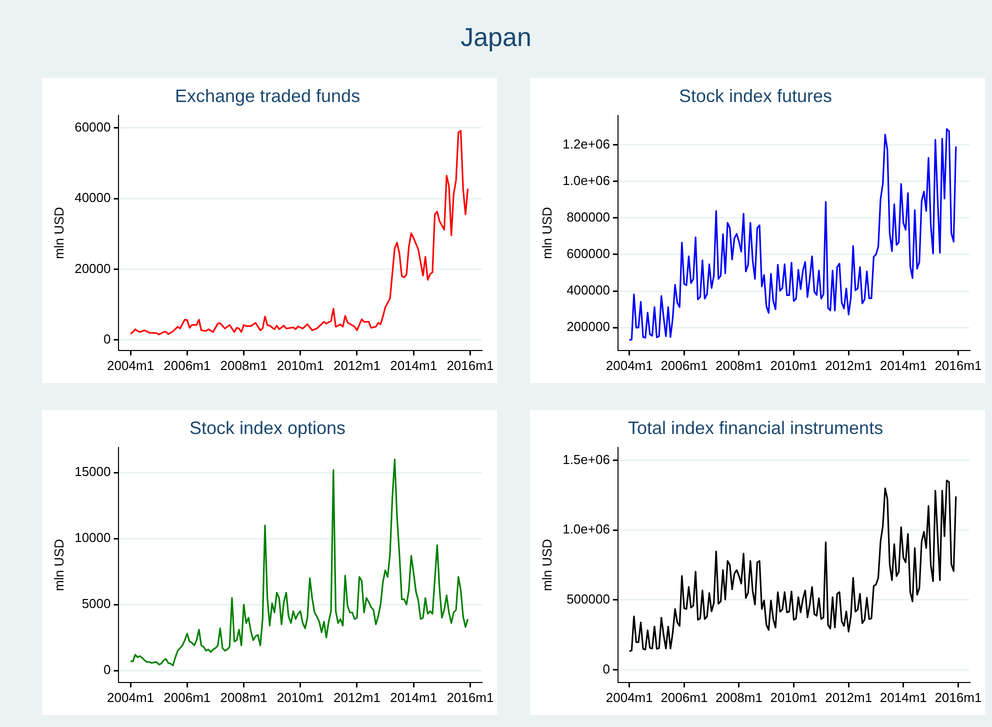  What do you see at coordinates (92, 538) in the screenshot?
I see `y-tick-label: 10000` at bounding box center [92, 538].